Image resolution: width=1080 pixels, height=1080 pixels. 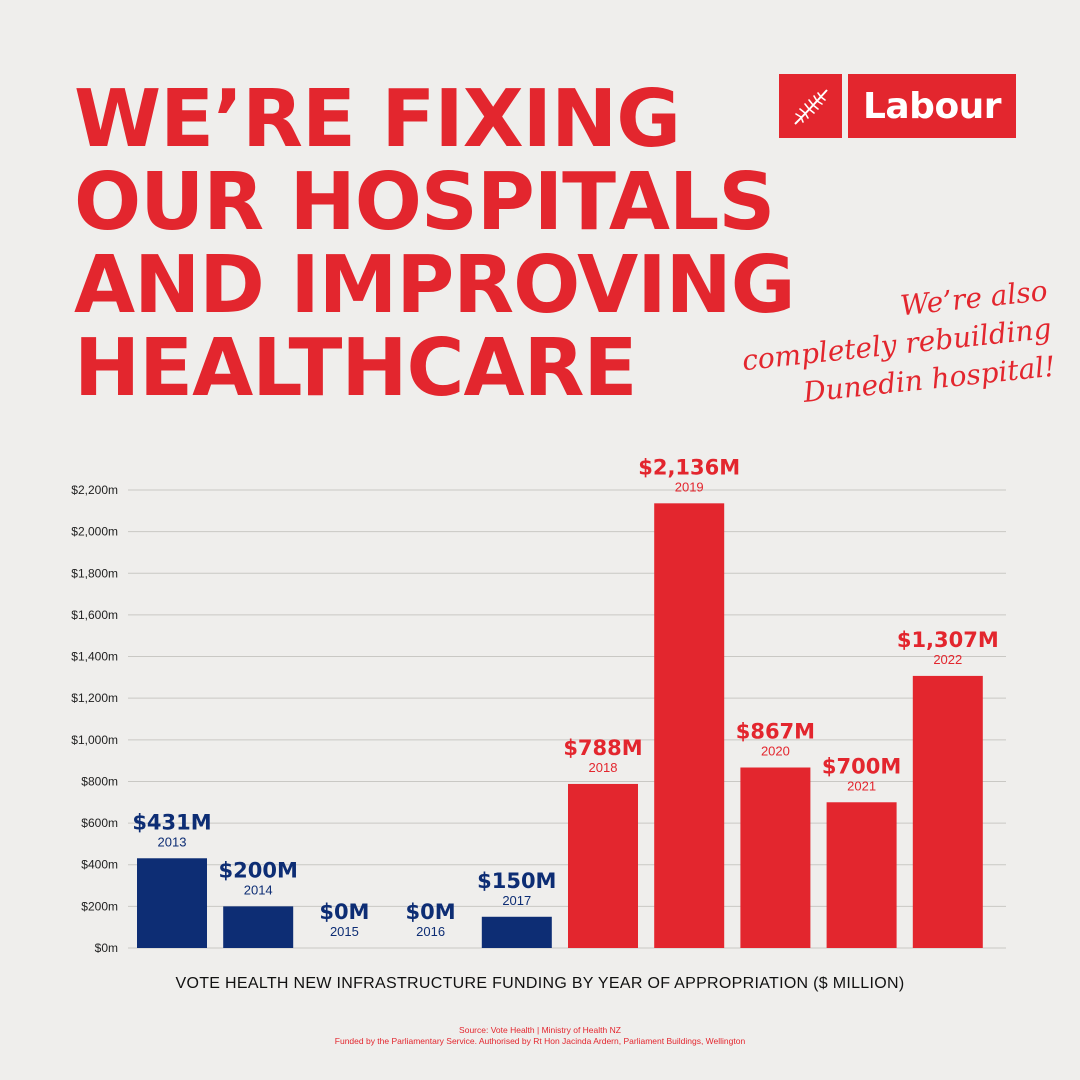 I want to click on bar-value-label: $150M, so click(x=516, y=881).